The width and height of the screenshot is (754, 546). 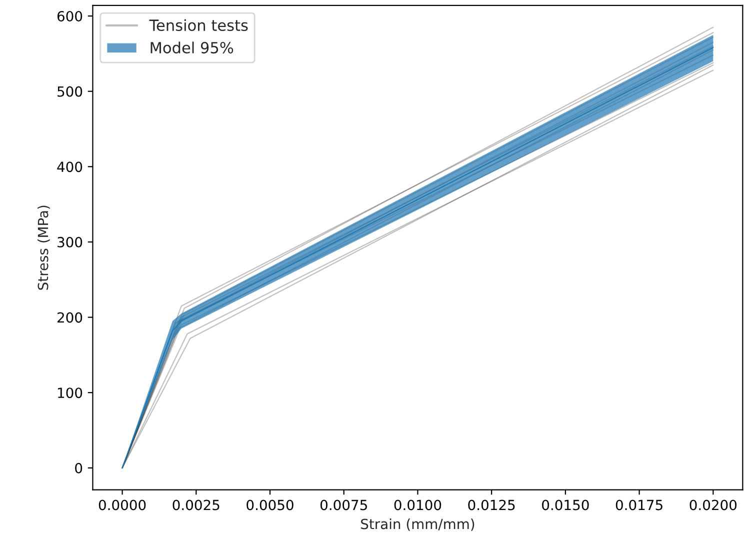 What do you see at coordinates (70, 393) in the screenshot?
I see `y-tick-label: 100` at bounding box center [70, 393].